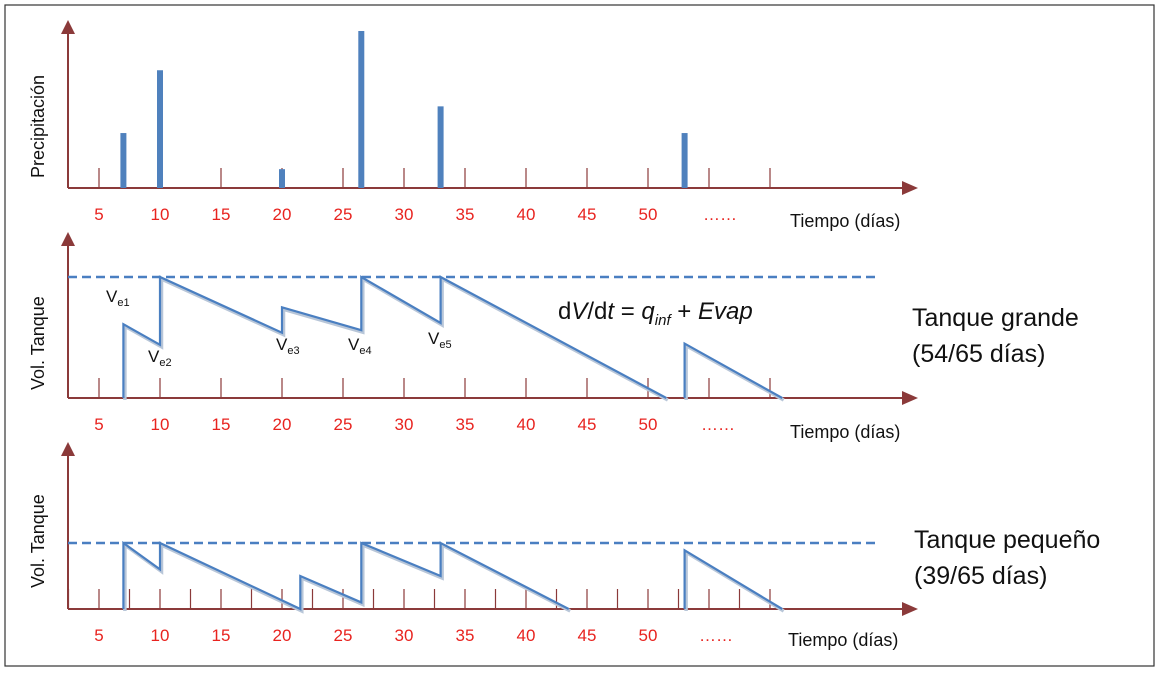  I want to click on small-x-title: Tiempo (días), so click(843, 640).